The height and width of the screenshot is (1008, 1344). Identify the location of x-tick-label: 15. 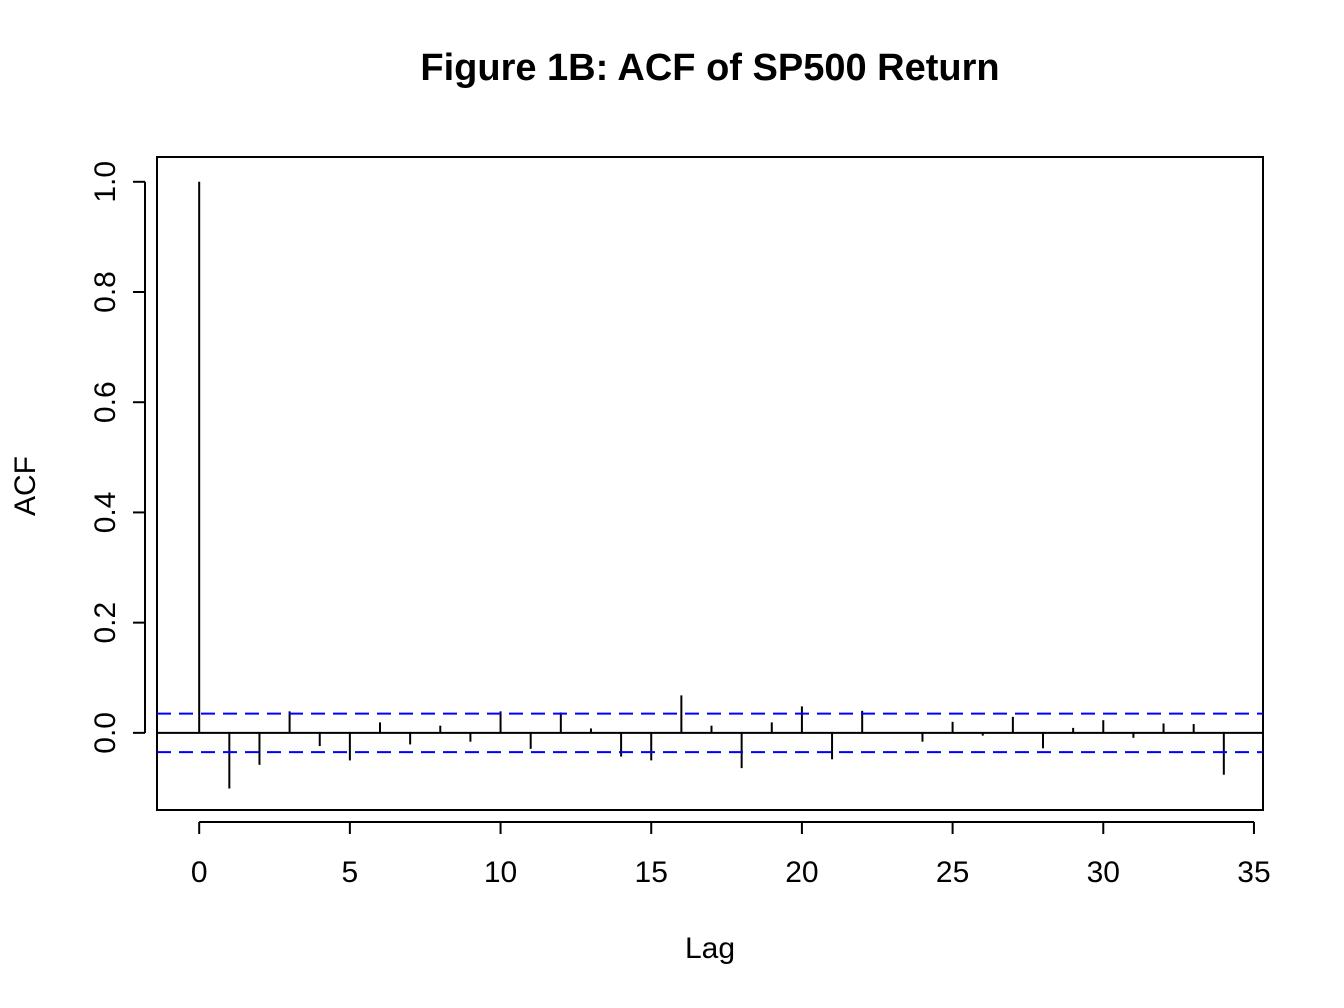
(651, 872).